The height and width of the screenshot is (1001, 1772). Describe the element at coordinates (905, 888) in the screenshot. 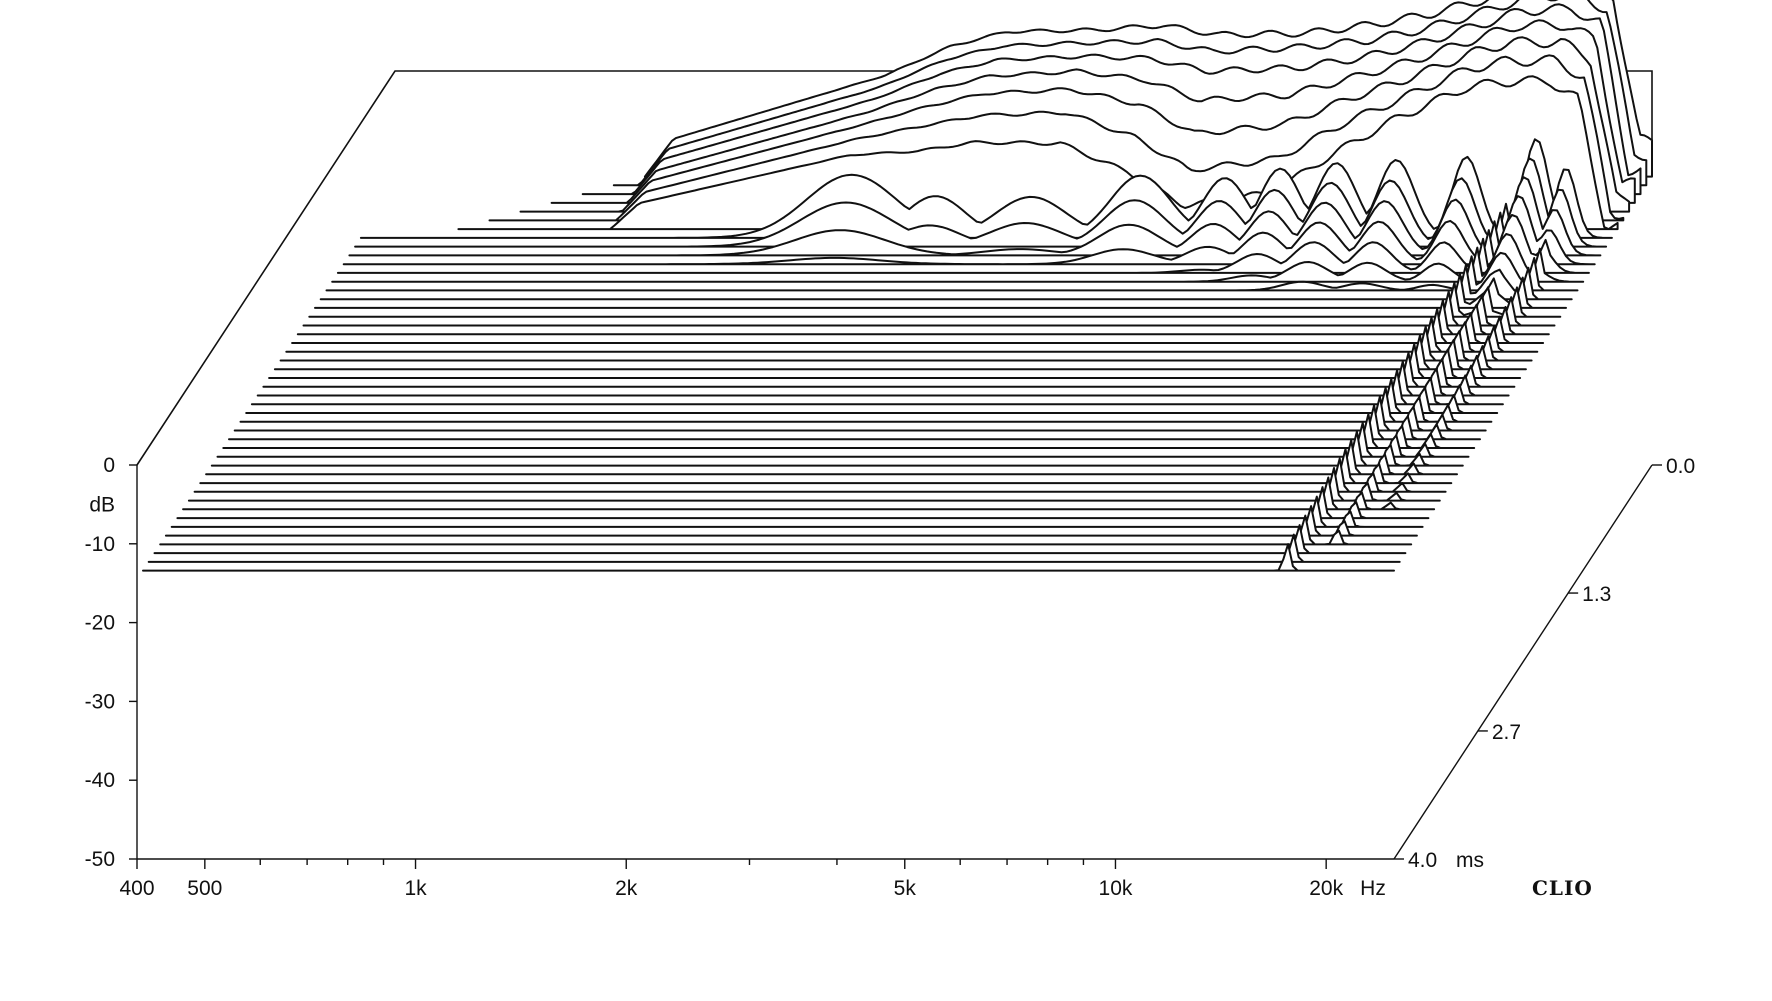

I see `x-tick-label: 5k` at that location.